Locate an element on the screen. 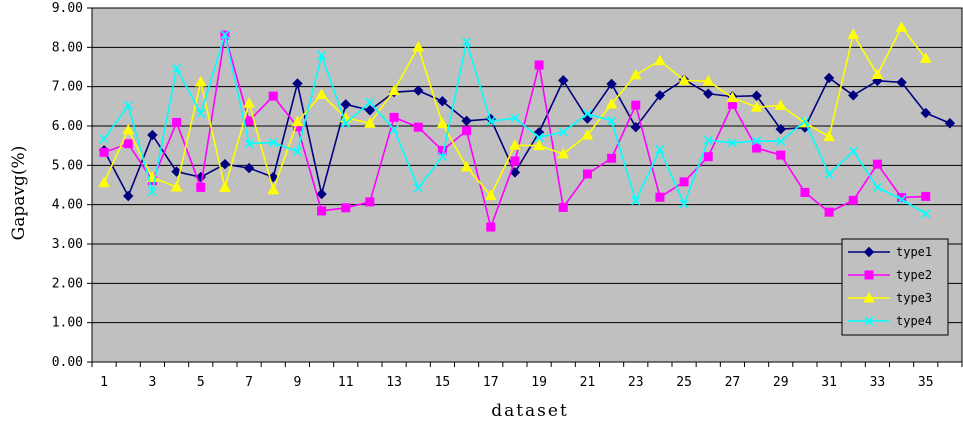 The height and width of the screenshot is (426, 963). y-tick-label: 5.00 is located at coordinates (67, 165).